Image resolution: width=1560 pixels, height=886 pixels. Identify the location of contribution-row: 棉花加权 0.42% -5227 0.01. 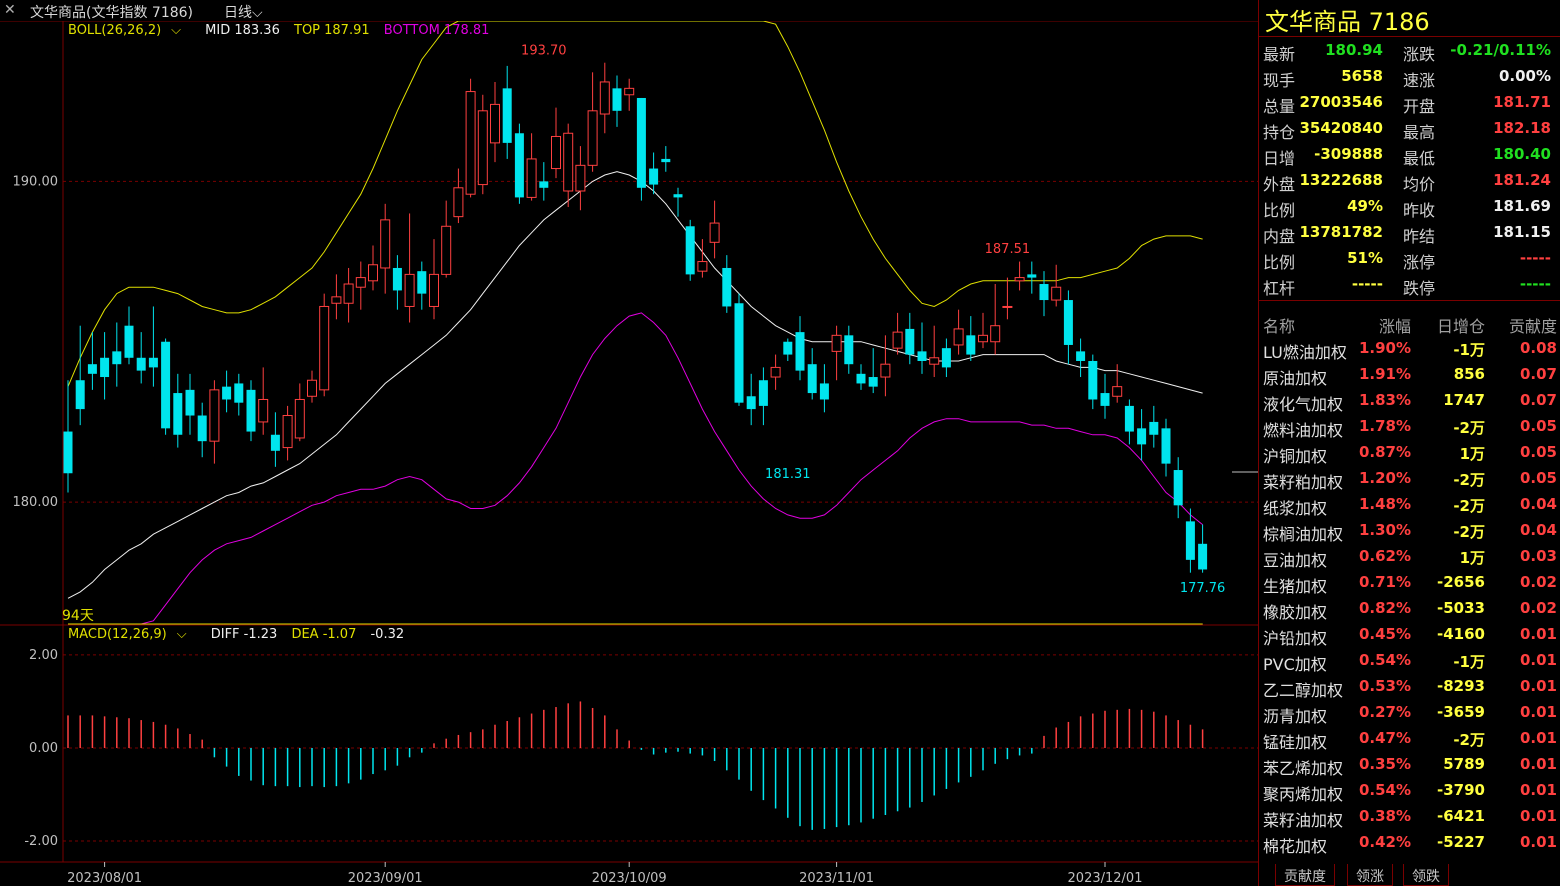
(1409, 843).